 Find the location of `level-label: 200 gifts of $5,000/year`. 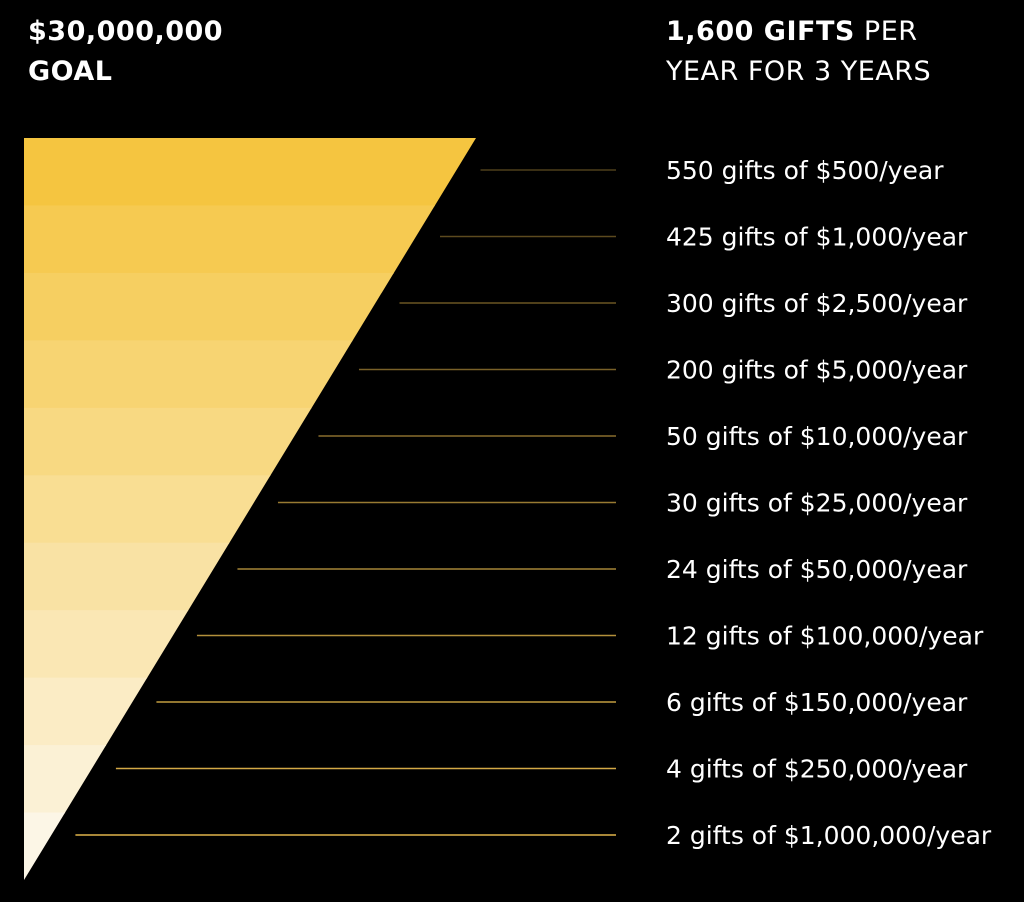

level-label: 200 gifts of $5,000/year is located at coordinates (817, 370).